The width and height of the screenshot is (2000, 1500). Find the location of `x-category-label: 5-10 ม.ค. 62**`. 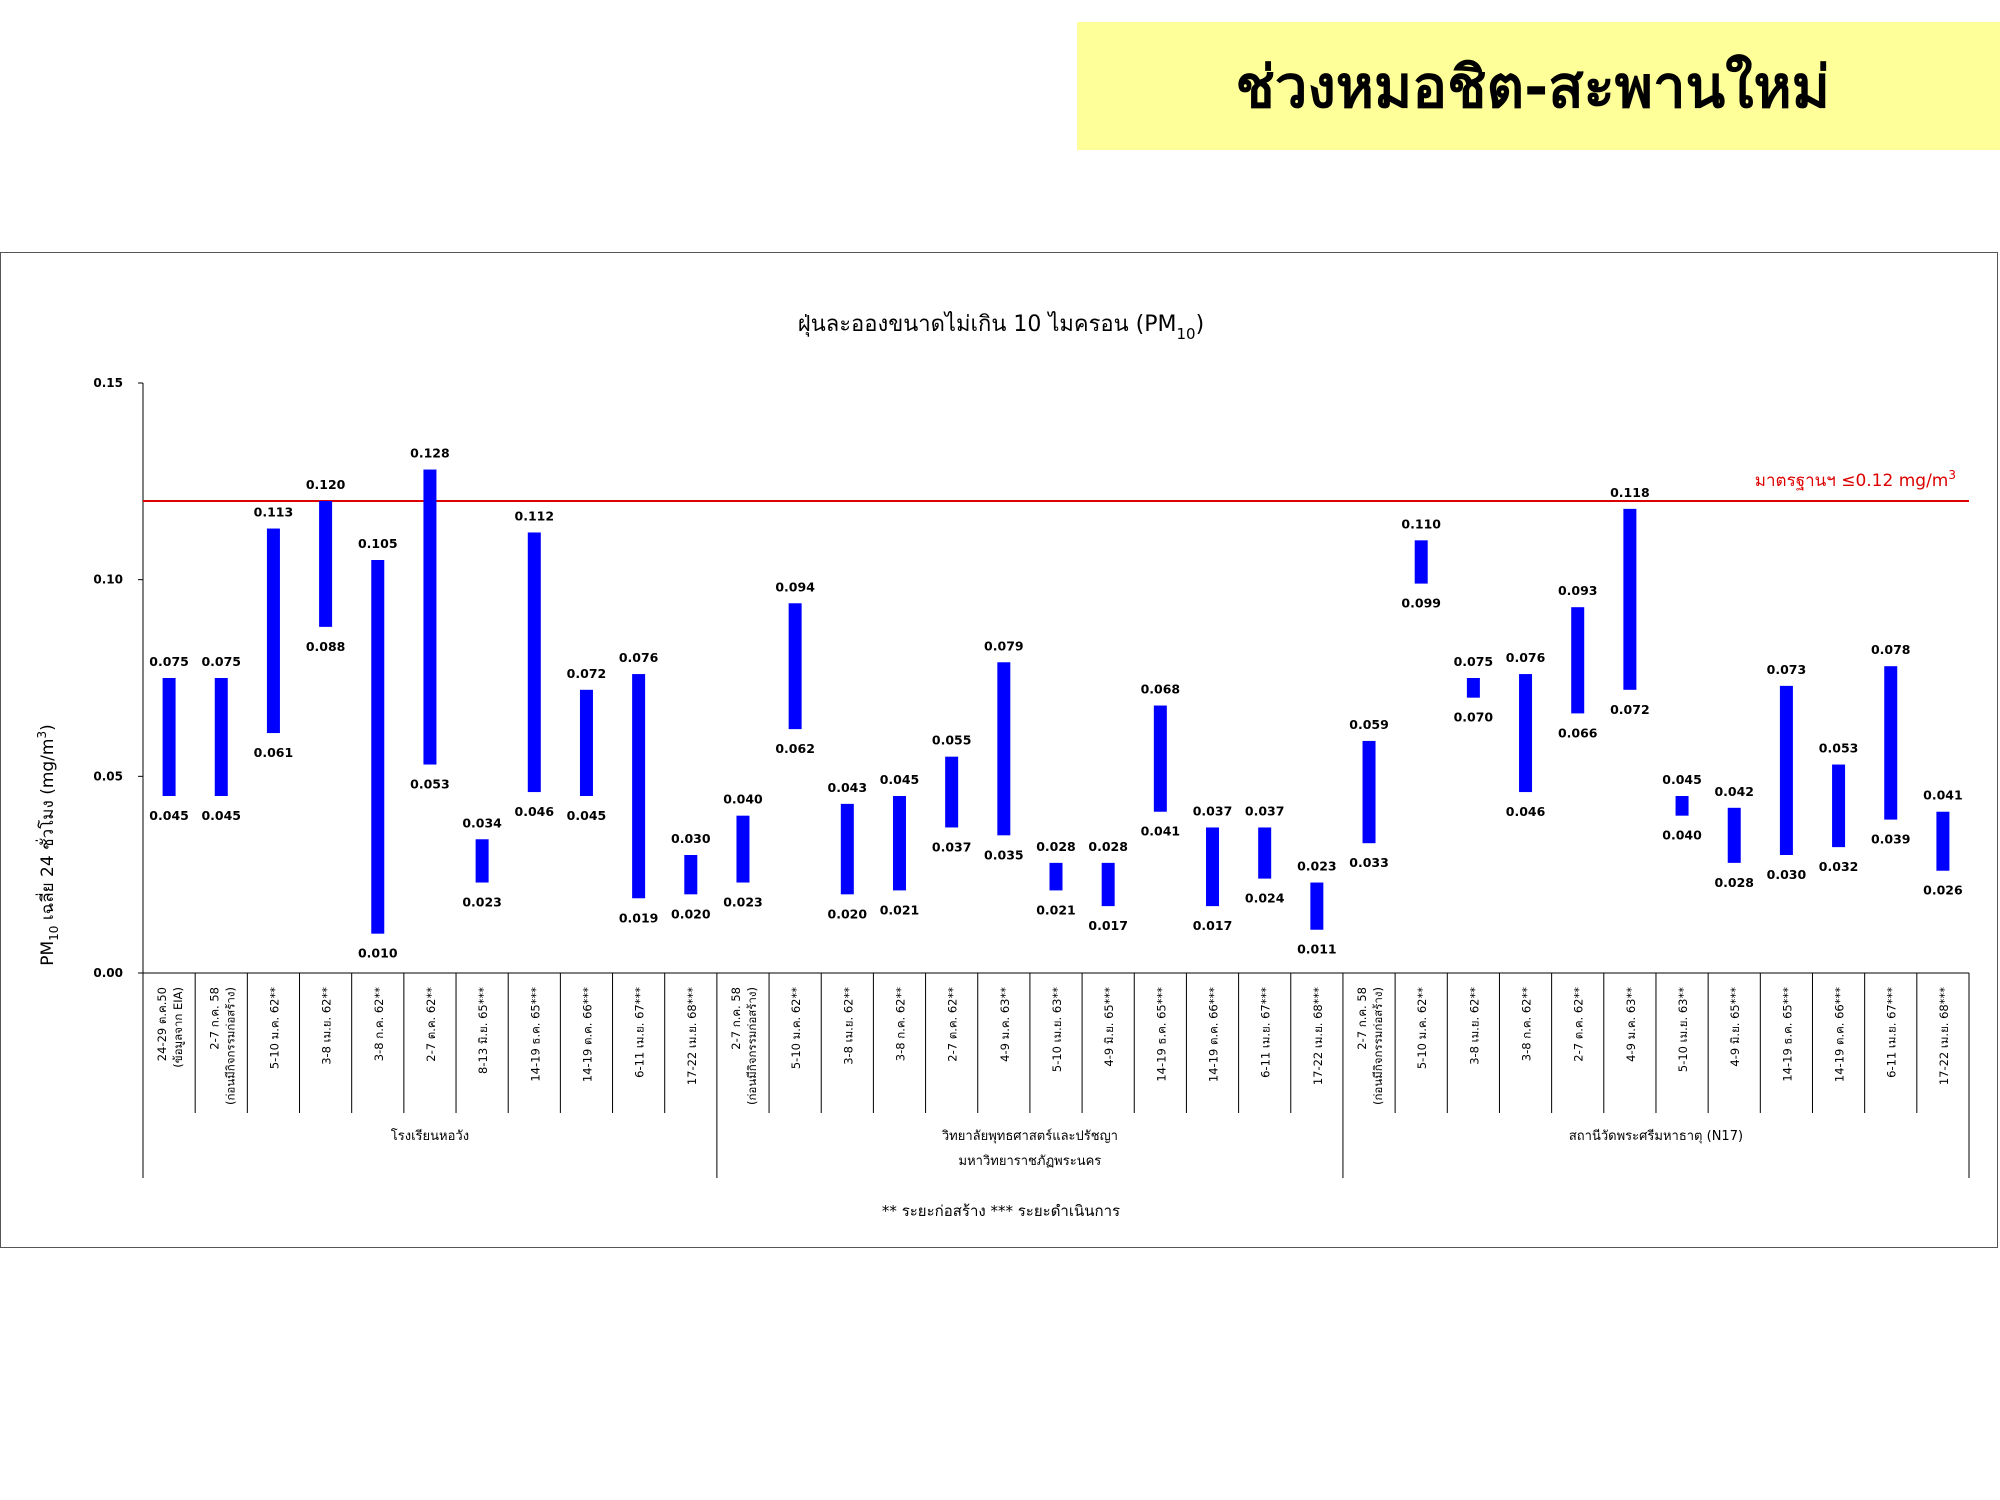

x-category-label: 5-10 ม.ค. 62** is located at coordinates (274, 1028).